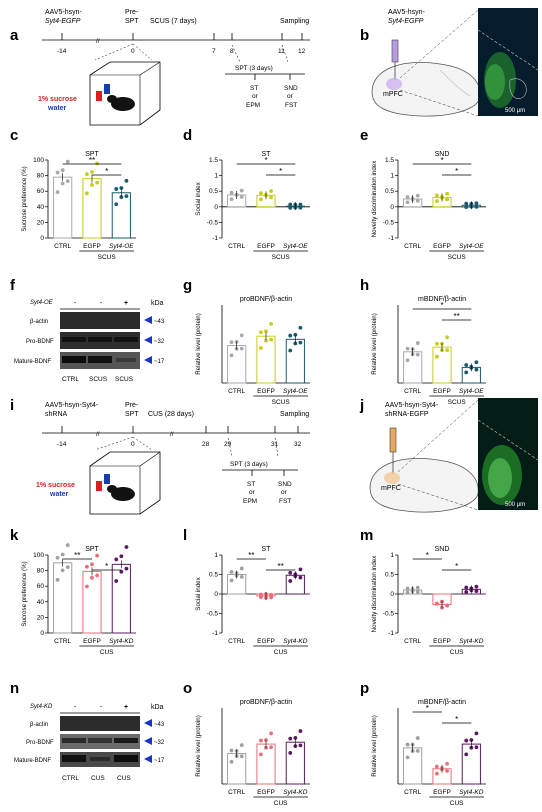 This screenshot has height=812, width=542. I want to click on blot-band-beta-actin, so click(100, 723).